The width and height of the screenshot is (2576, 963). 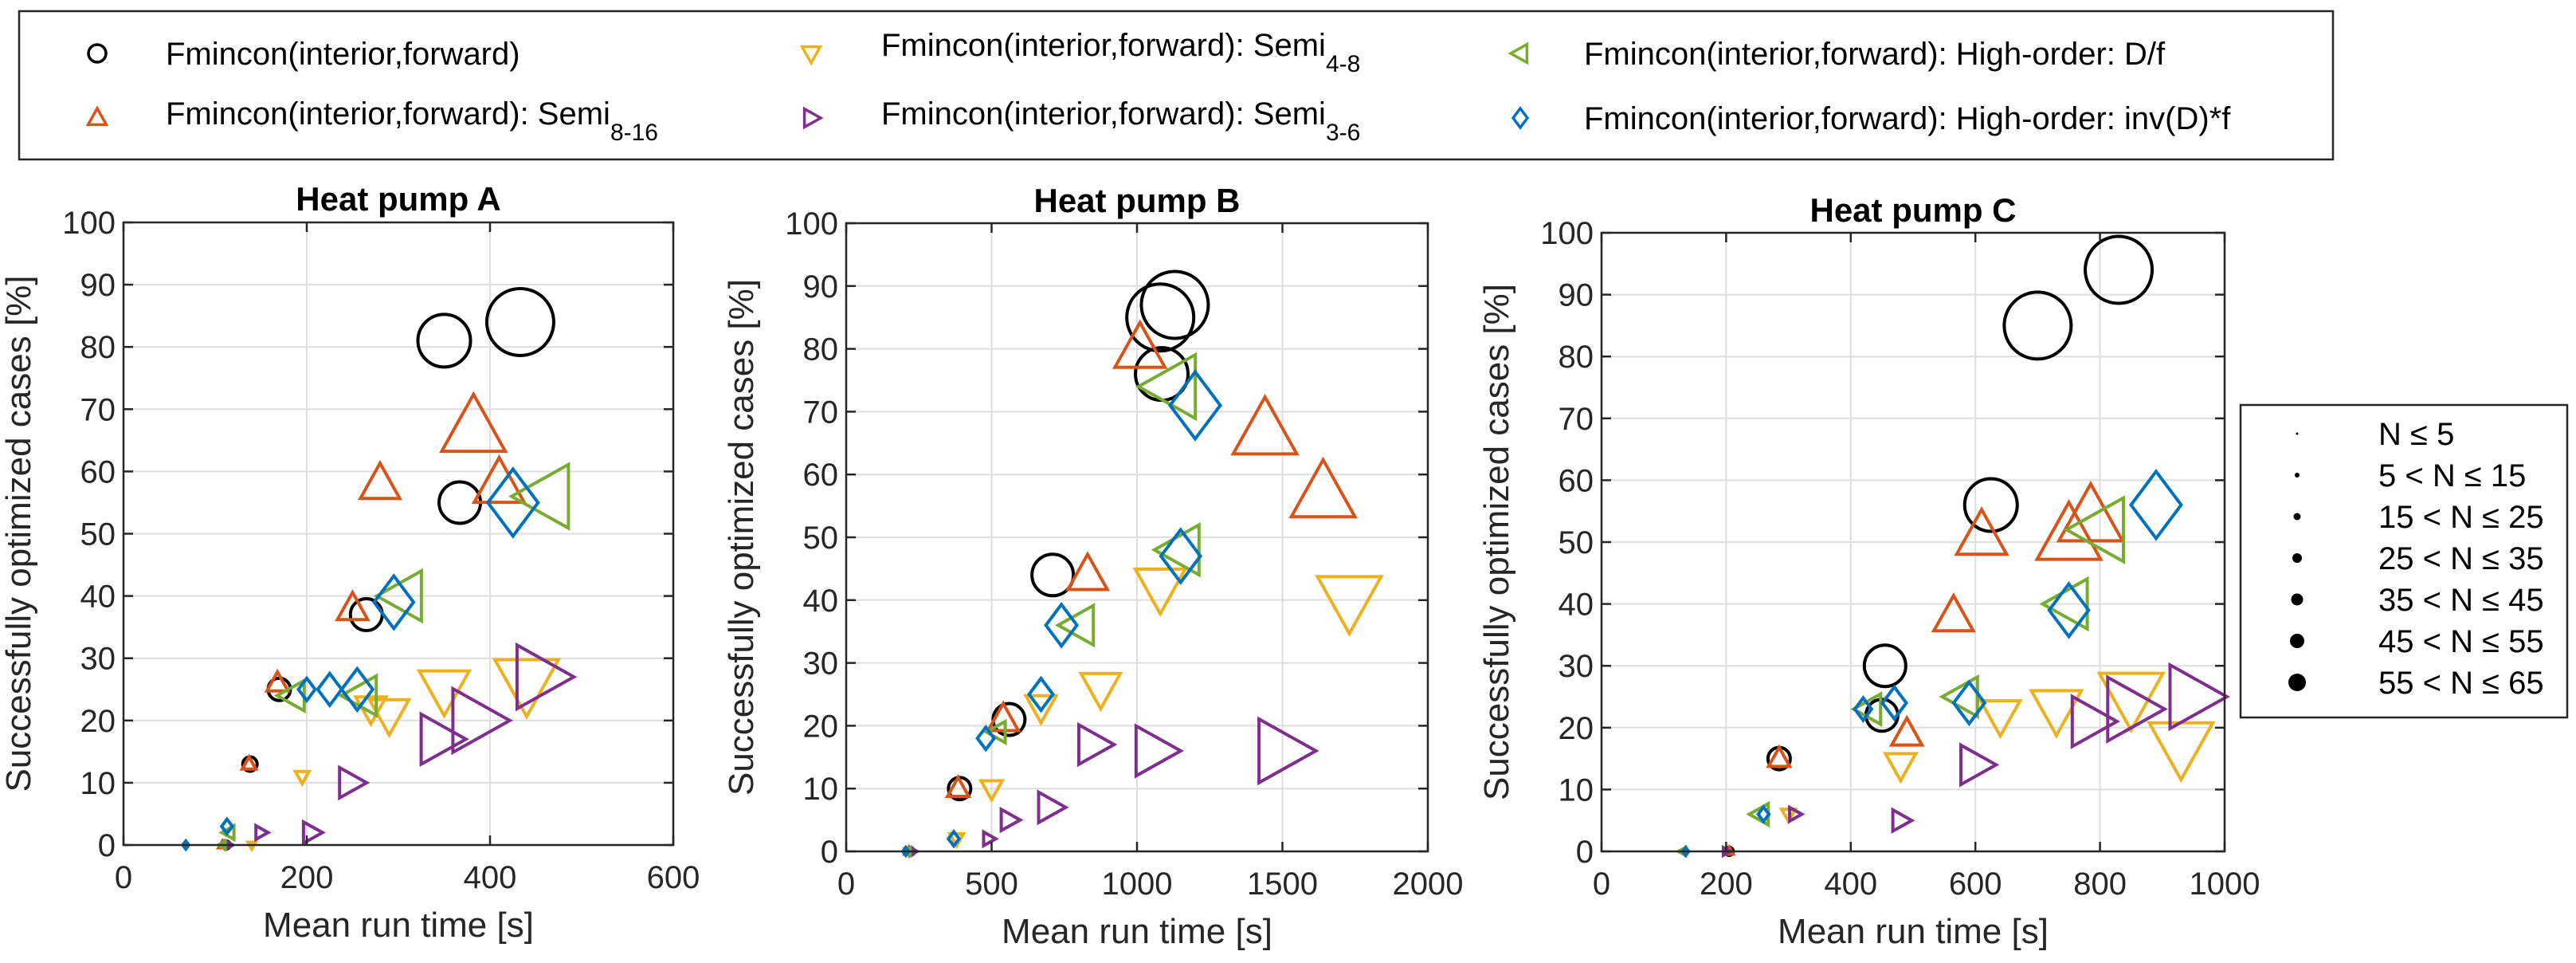 I want to click on legend-entry-s48: Fmincon(interior,forward): Semi4-8, so click(x=1079, y=52).